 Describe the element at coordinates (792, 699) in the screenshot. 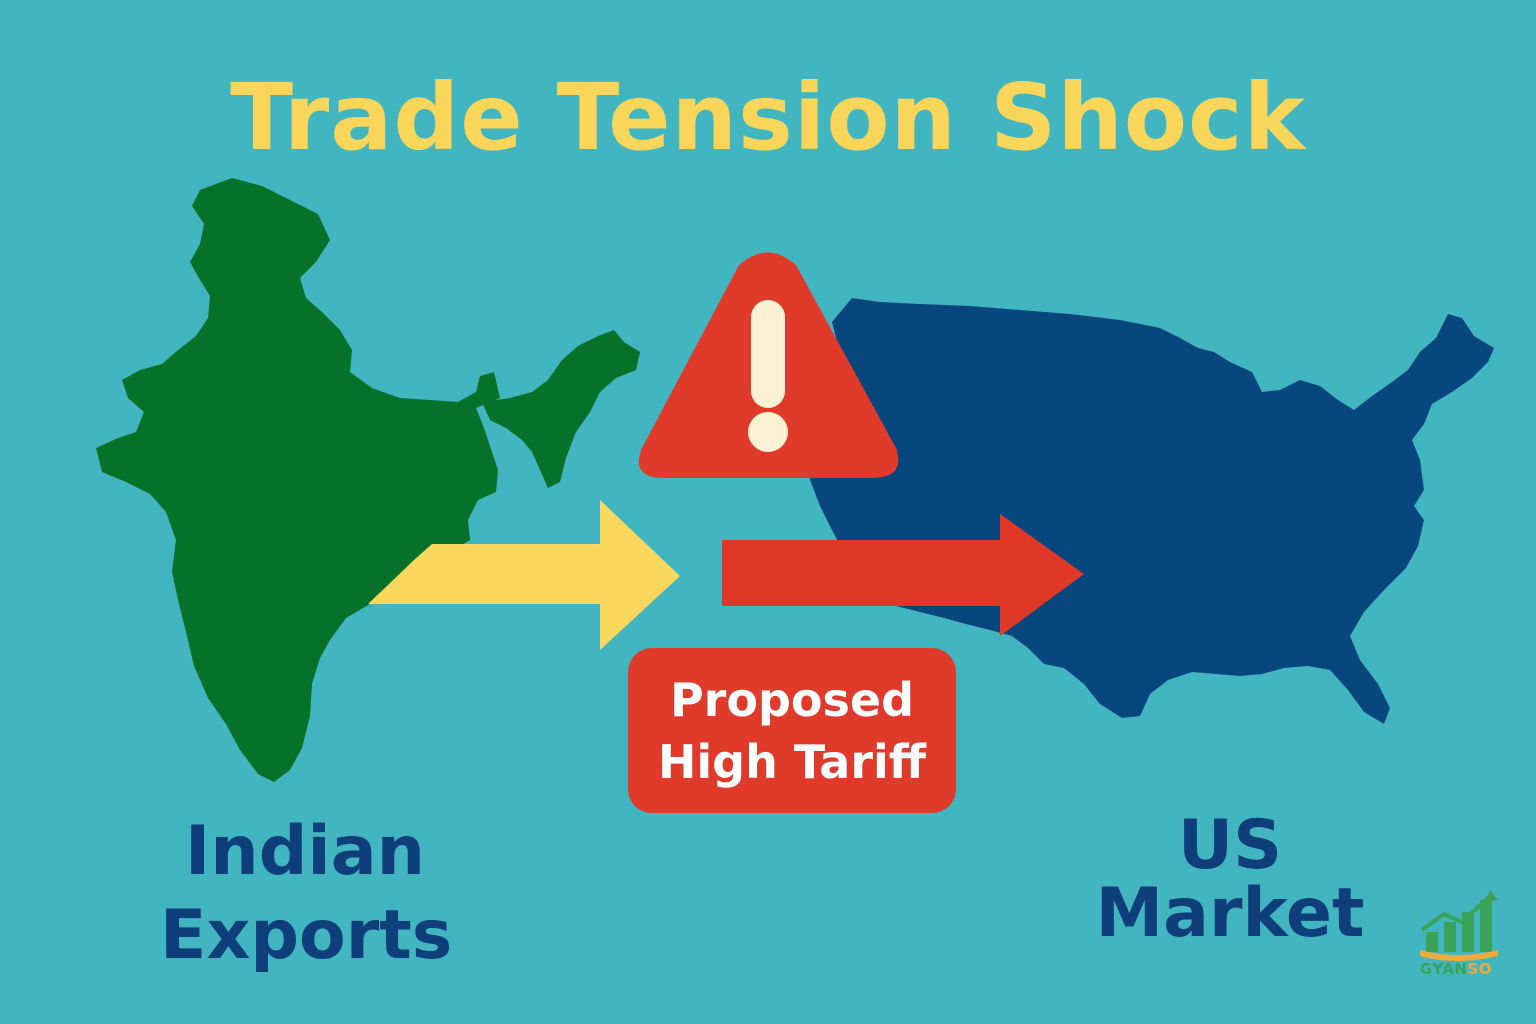

I see `badge-line-1: Proposed` at that location.